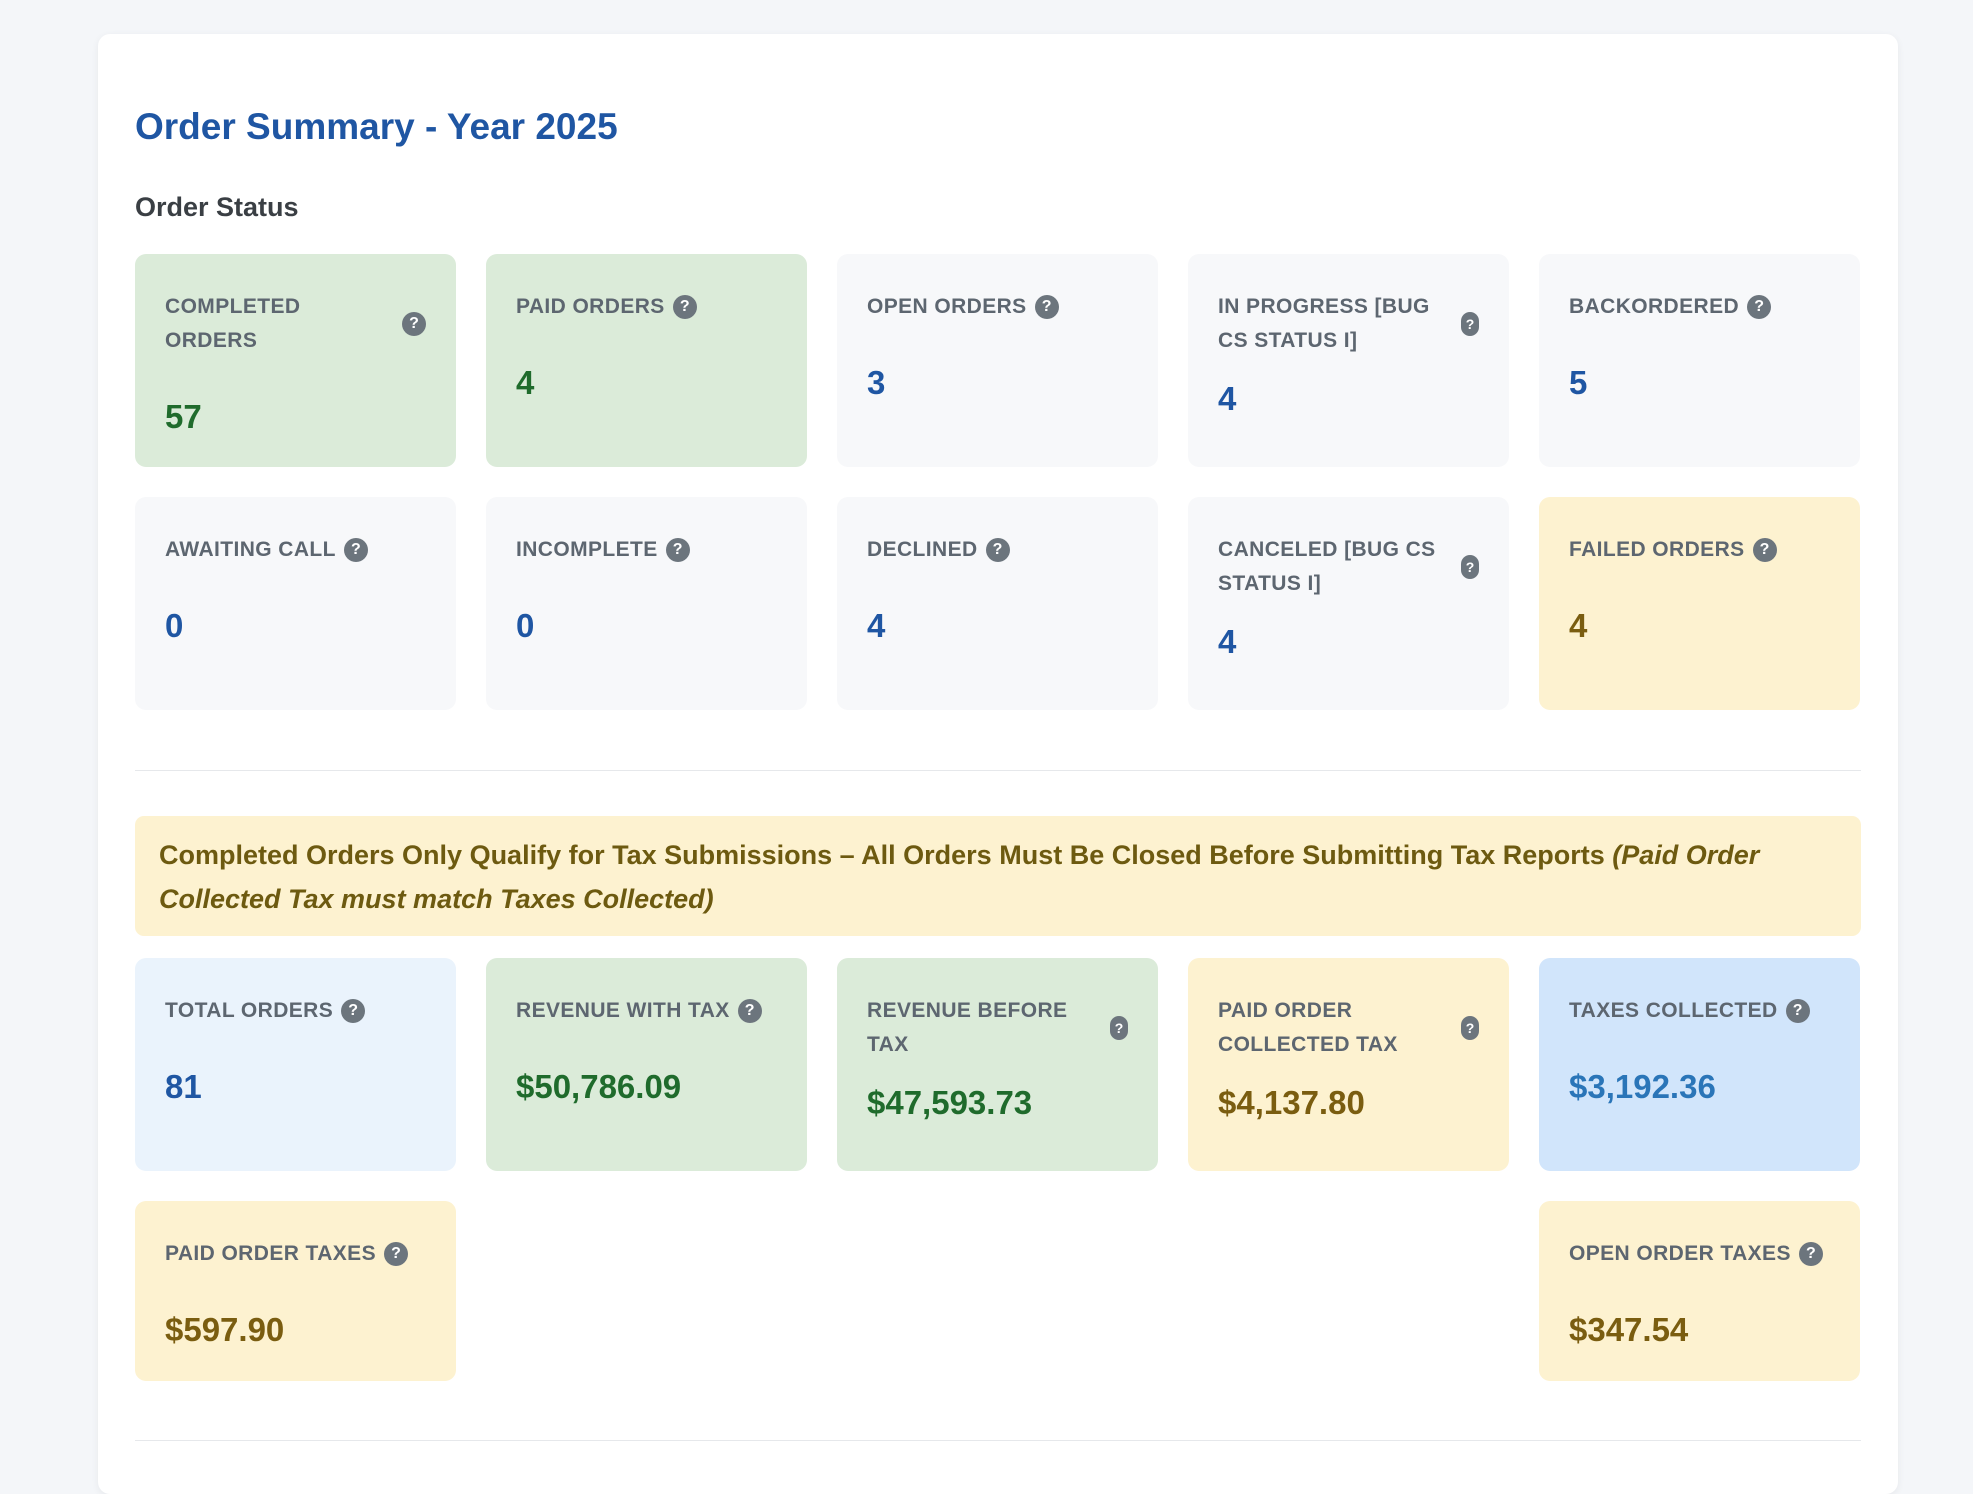 This screenshot has height=1494, width=1973. I want to click on card-label: AWAITING CALL, so click(250, 549).